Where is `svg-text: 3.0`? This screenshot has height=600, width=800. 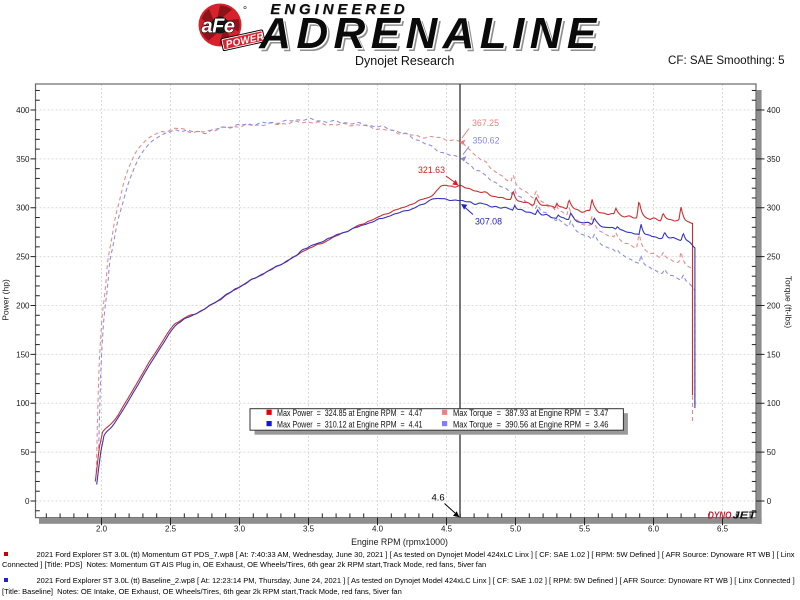 svg-text: 3.0 is located at coordinates (240, 529).